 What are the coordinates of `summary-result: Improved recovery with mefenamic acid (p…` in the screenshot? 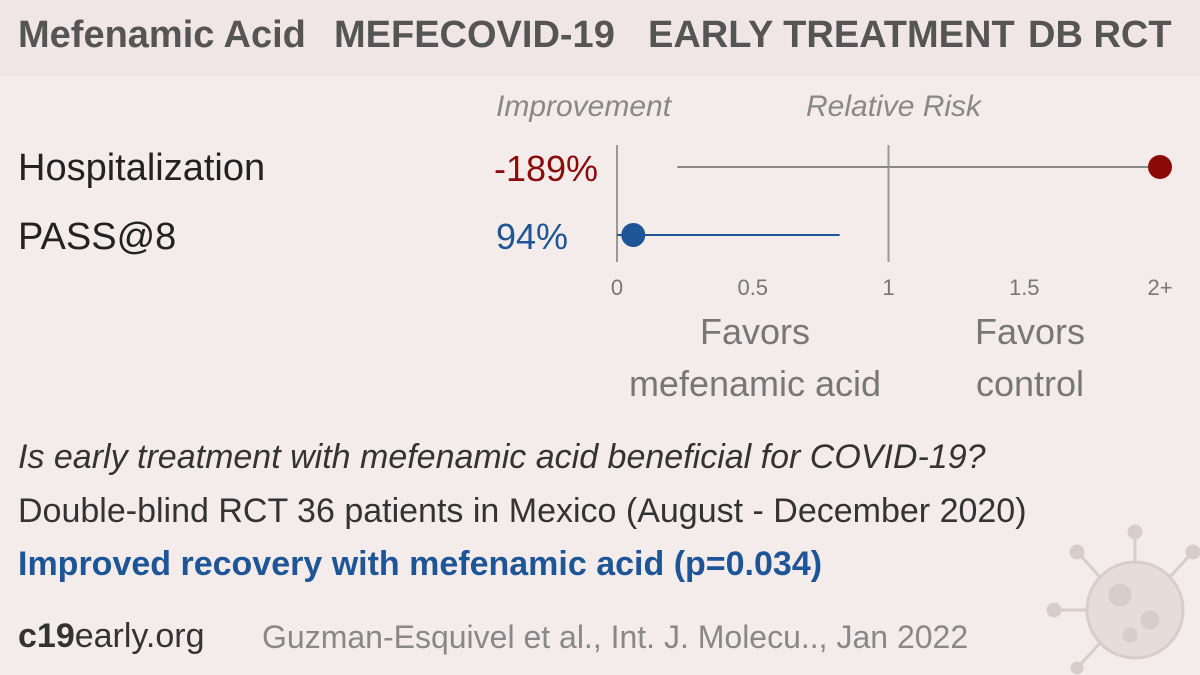 It's located at (420, 564).